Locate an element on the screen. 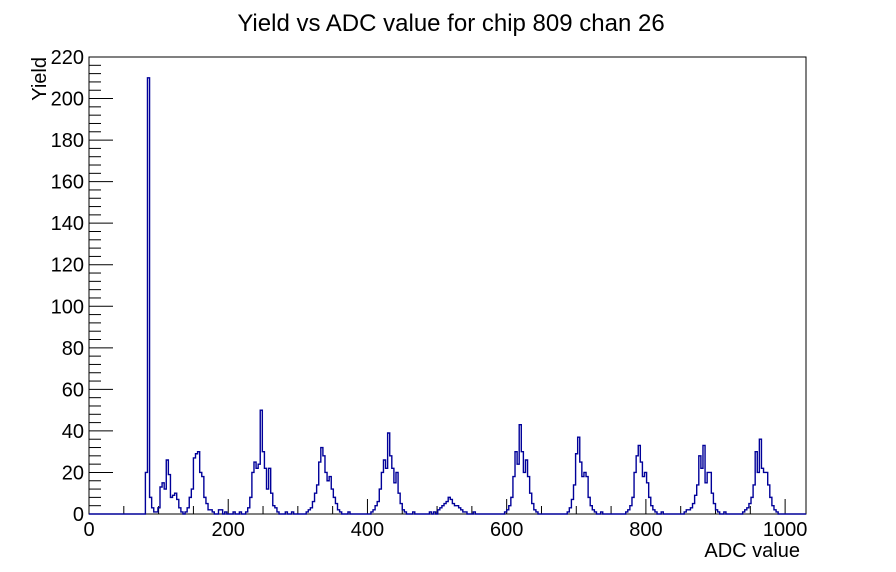 This screenshot has width=896, height=572. y-tick-label: 100 is located at coordinates (67, 307).